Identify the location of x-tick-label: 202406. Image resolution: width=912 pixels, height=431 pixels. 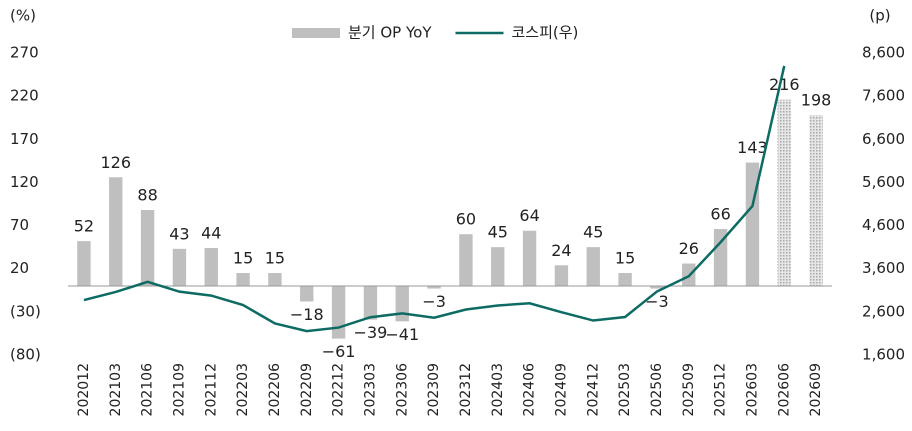
(530, 390).